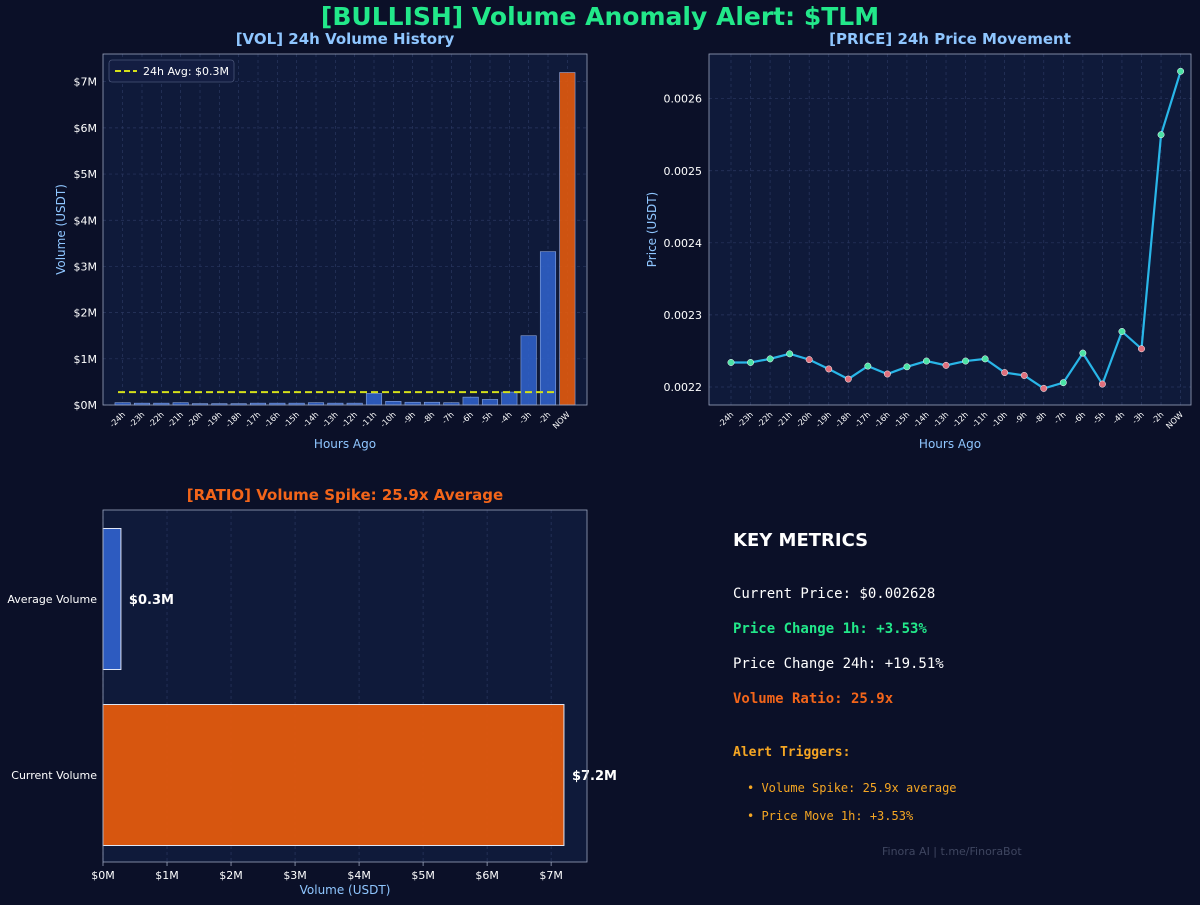  I want to click on ratio-x-tick: $6M, so click(487, 875).